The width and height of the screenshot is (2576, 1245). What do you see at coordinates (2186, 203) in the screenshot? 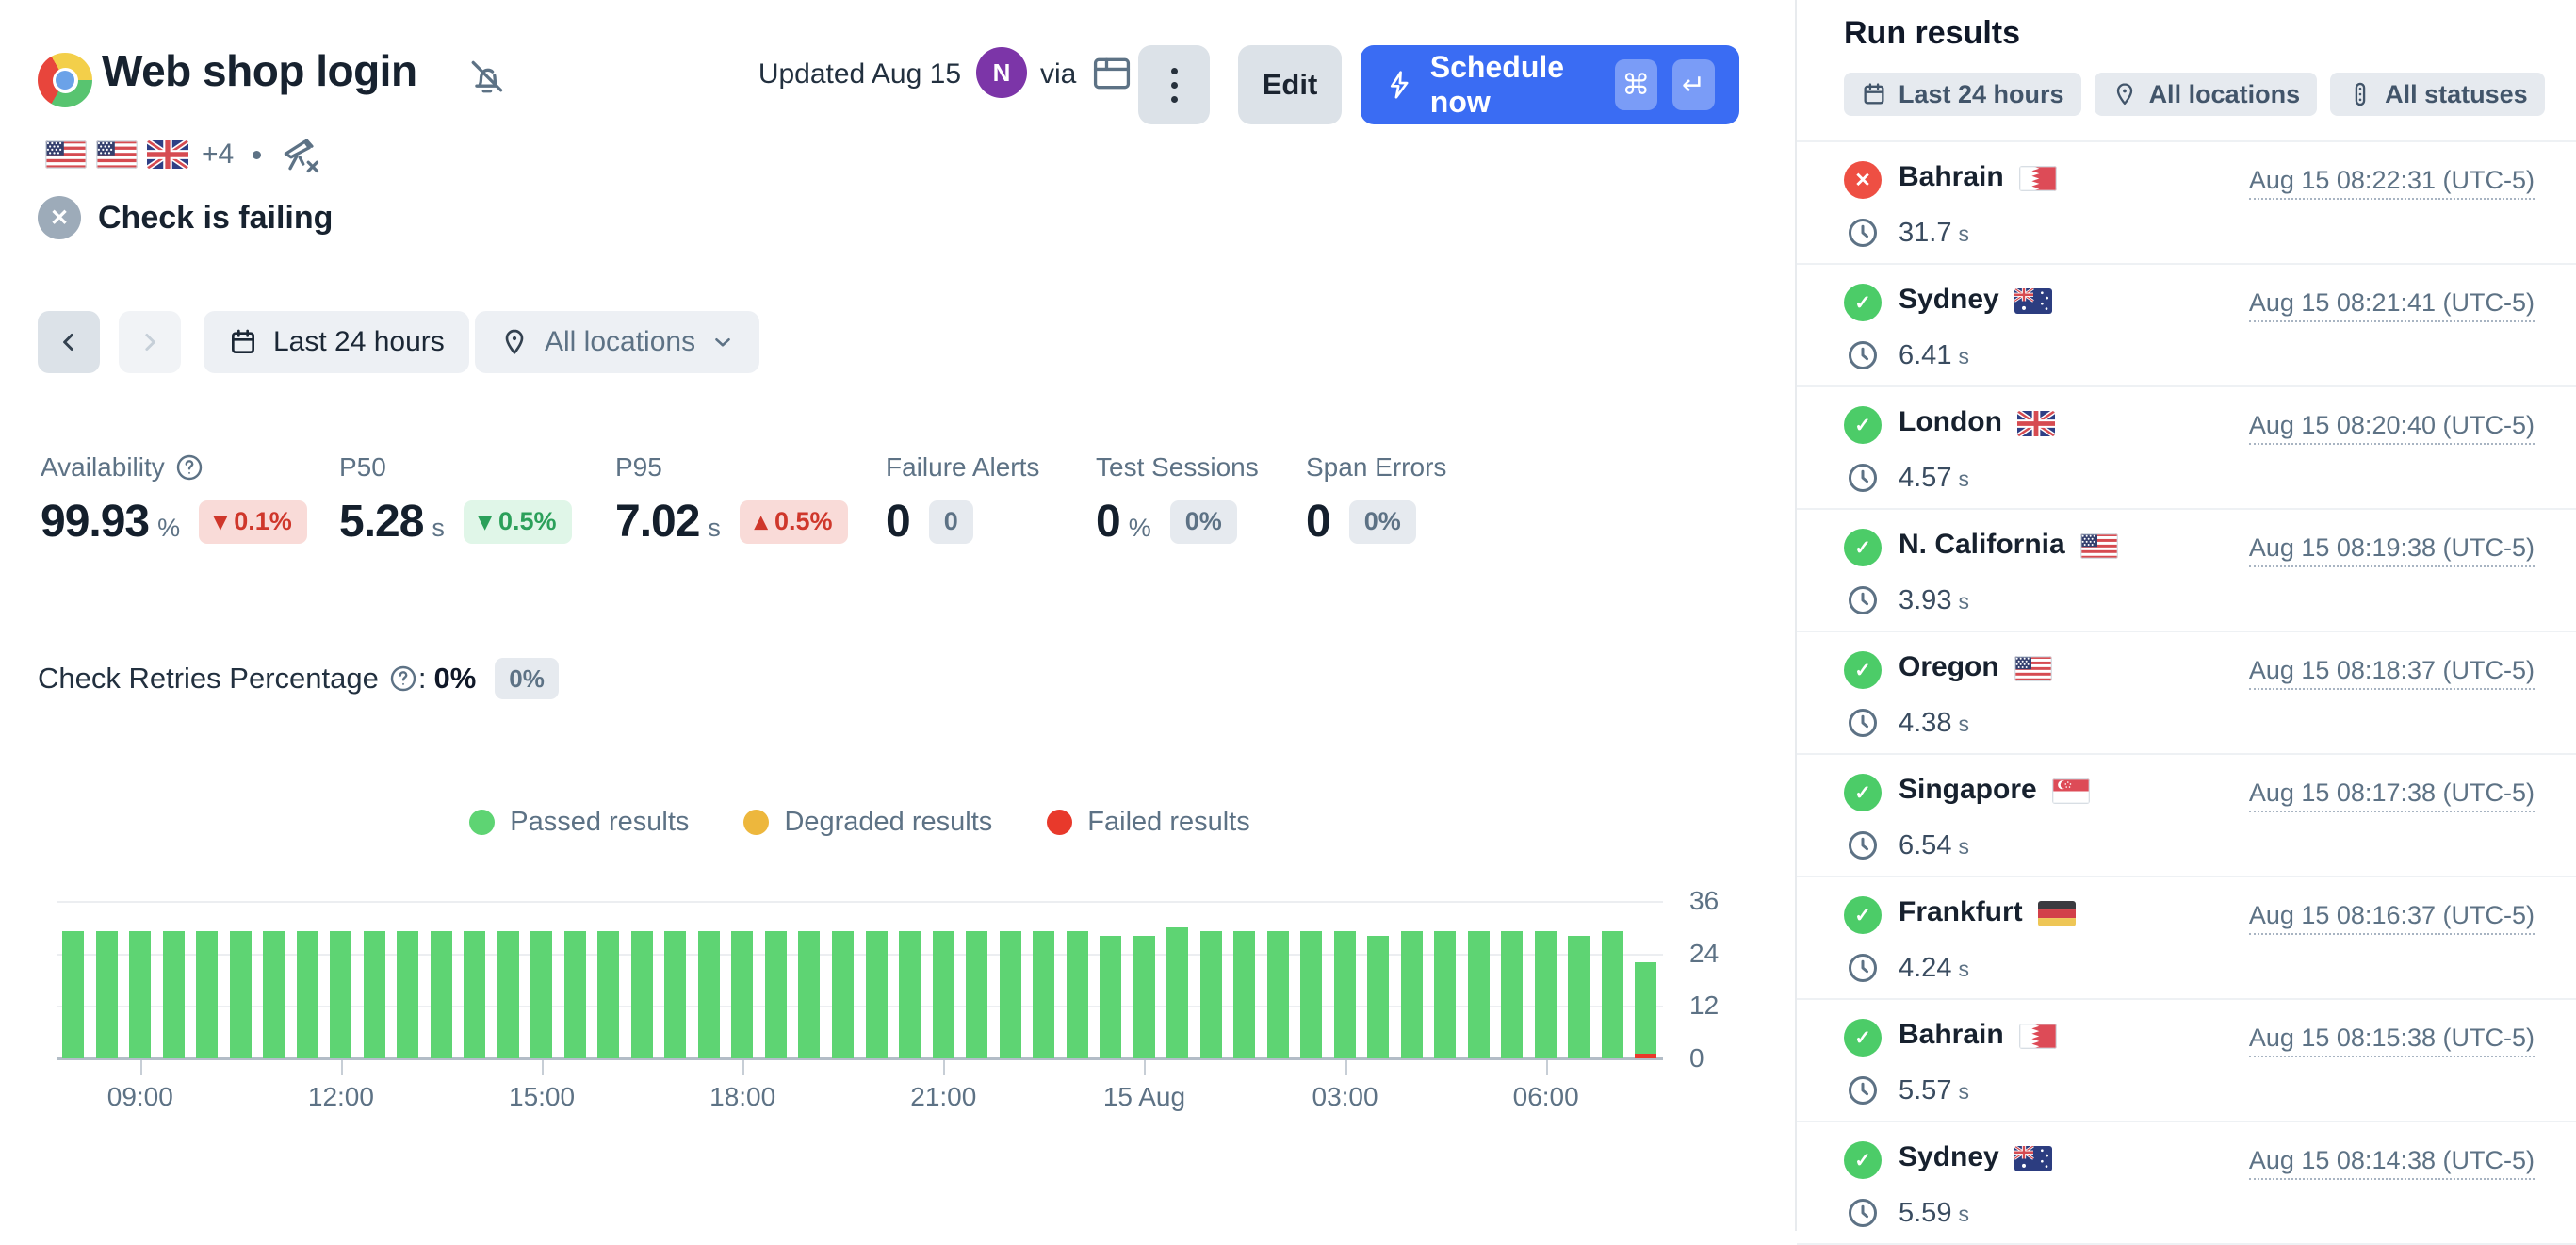
I see `run-result-row: ✕ Bahrain Aug 15 08:22:31 (UTC-5) 31.7 s` at bounding box center [2186, 203].